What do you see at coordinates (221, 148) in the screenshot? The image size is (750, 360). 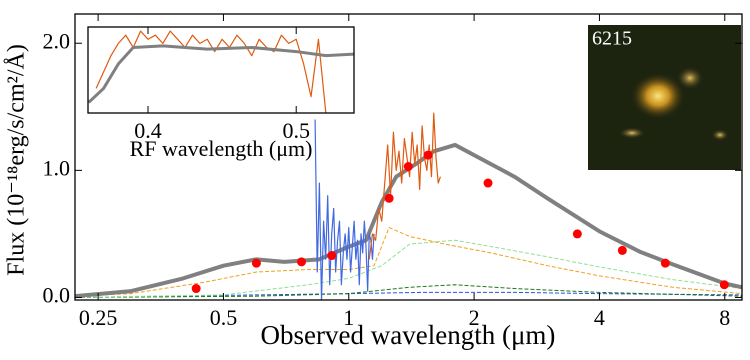 I see `inset-x-label: RF wavelength (μm)` at bounding box center [221, 148].